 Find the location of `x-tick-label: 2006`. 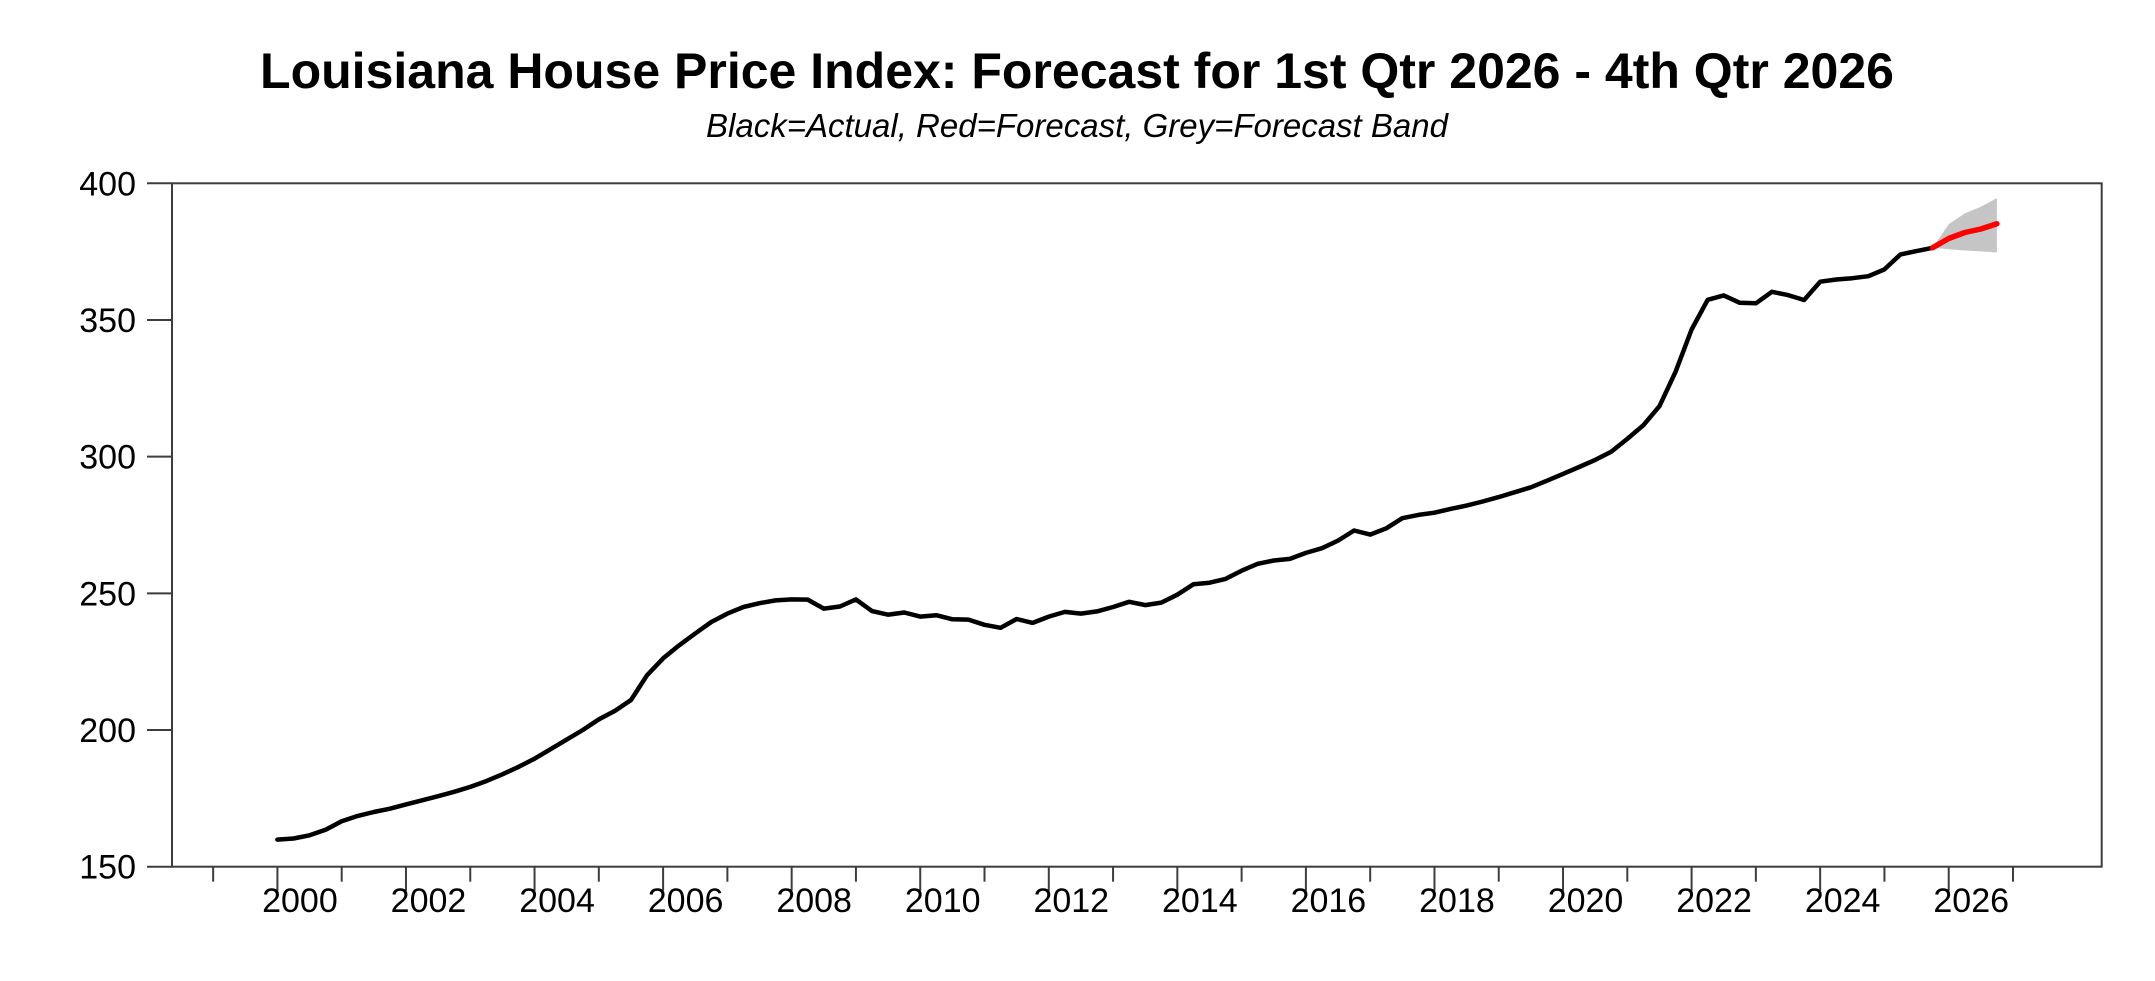

x-tick-label: 2006 is located at coordinates (686, 901).